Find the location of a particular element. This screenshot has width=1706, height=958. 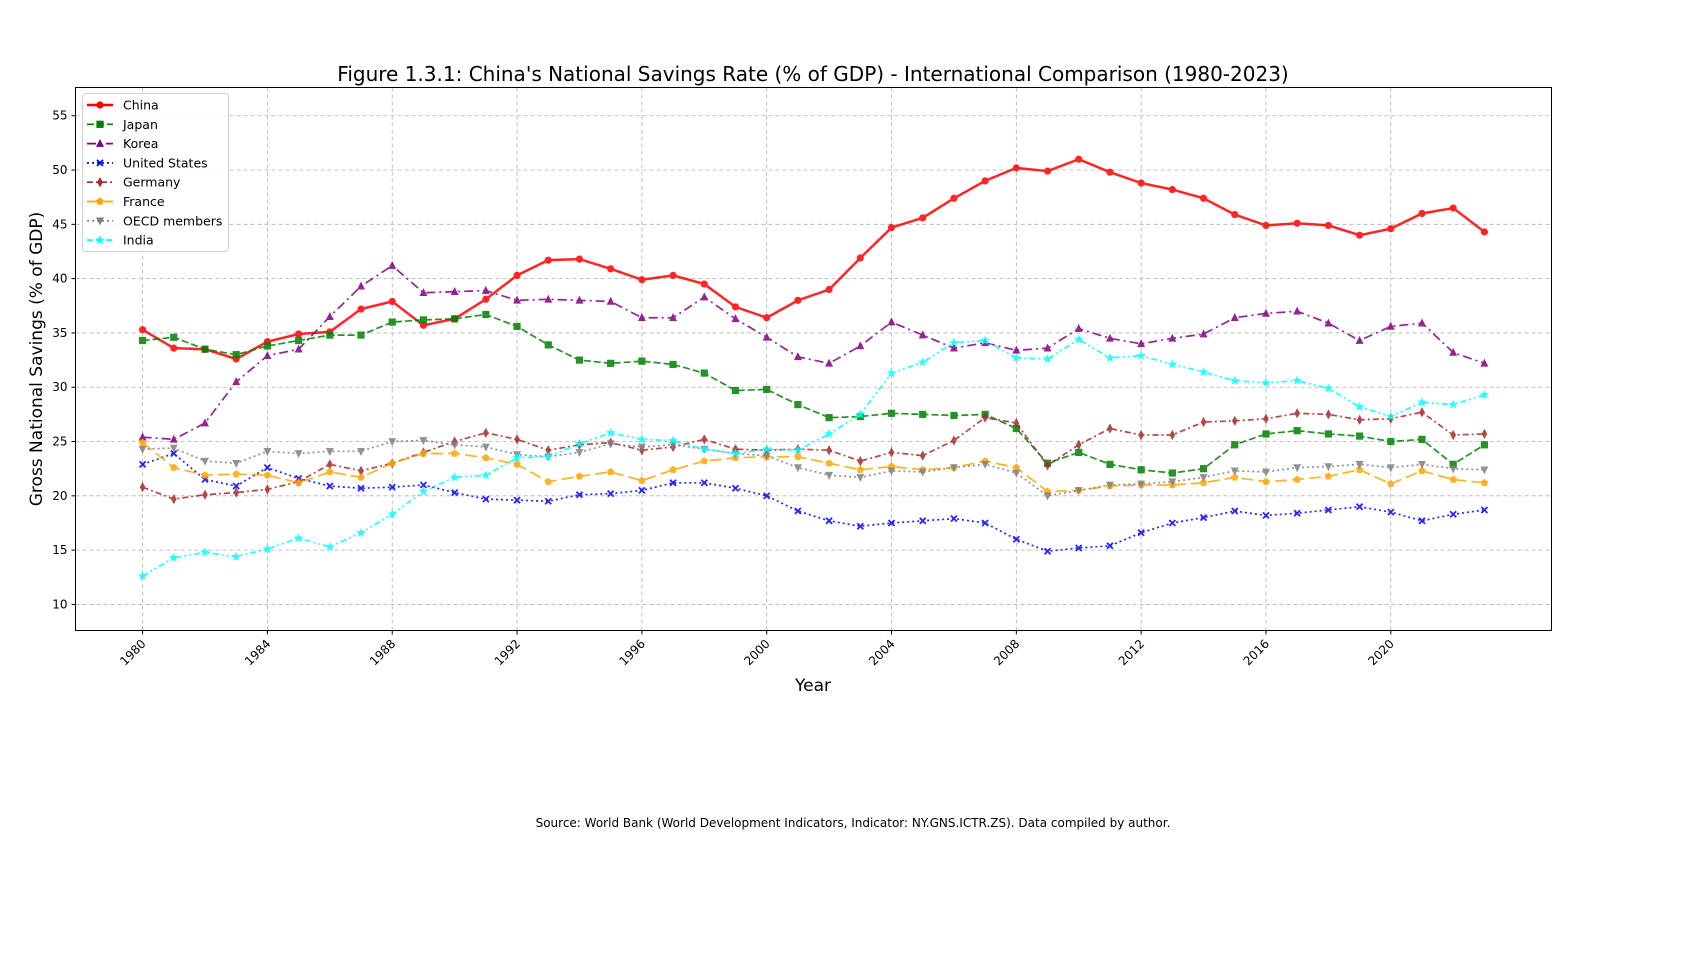

legend-label: Japan is located at coordinates (140, 124).